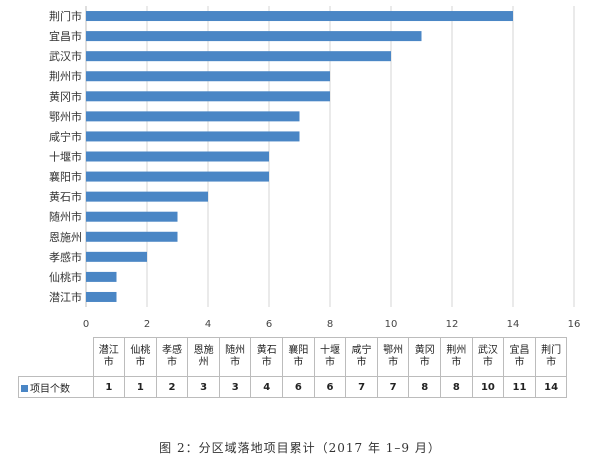  What do you see at coordinates (65, 237) in the screenshot?
I see `category-label: 恩施州` at bounding box center [65, 237].